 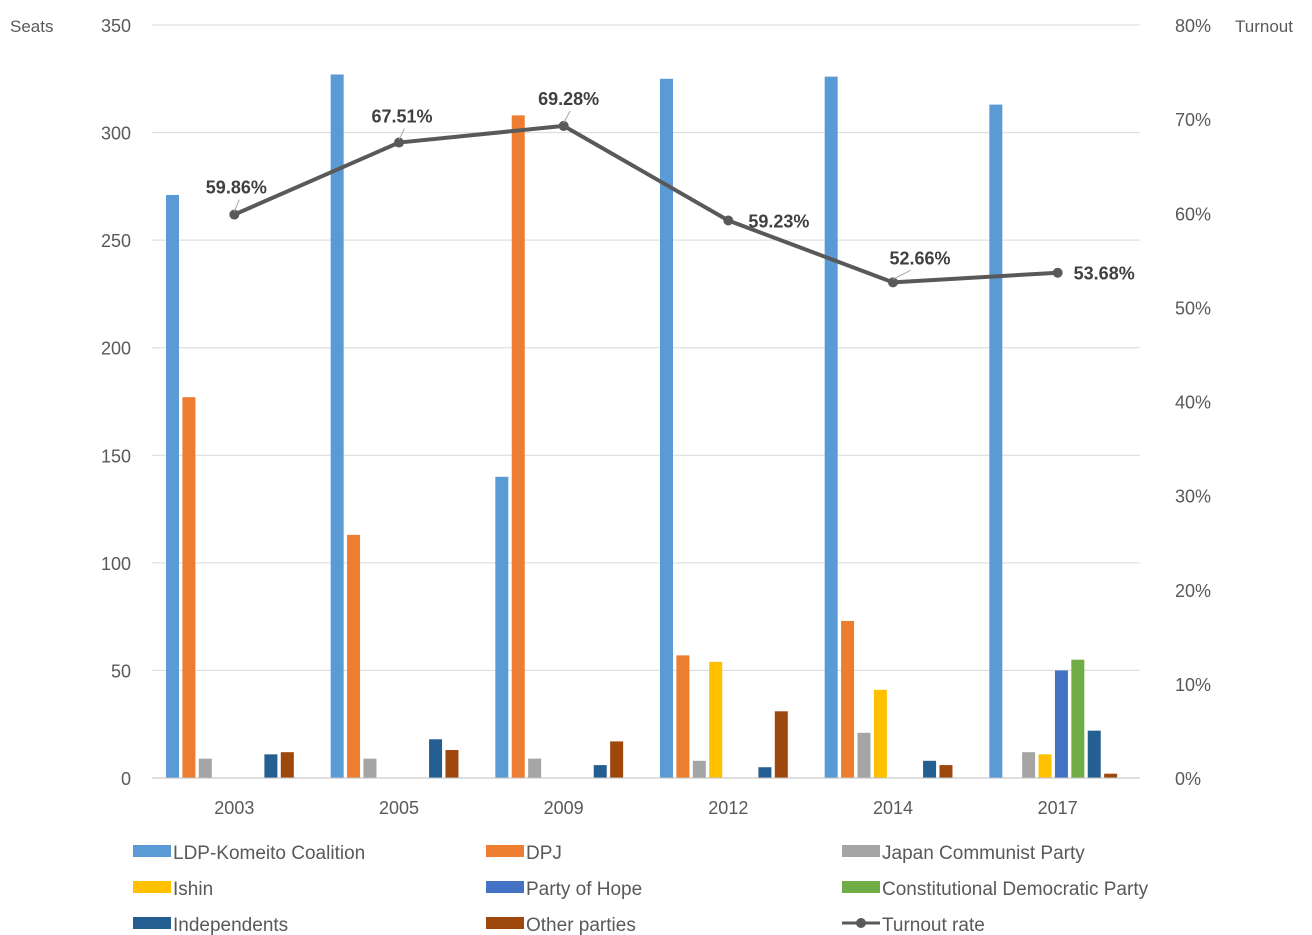 What do you see at coordinates (116, 134) in the screenshot?
I see `left-tick-label: 300` at bounding box center [116, 134].